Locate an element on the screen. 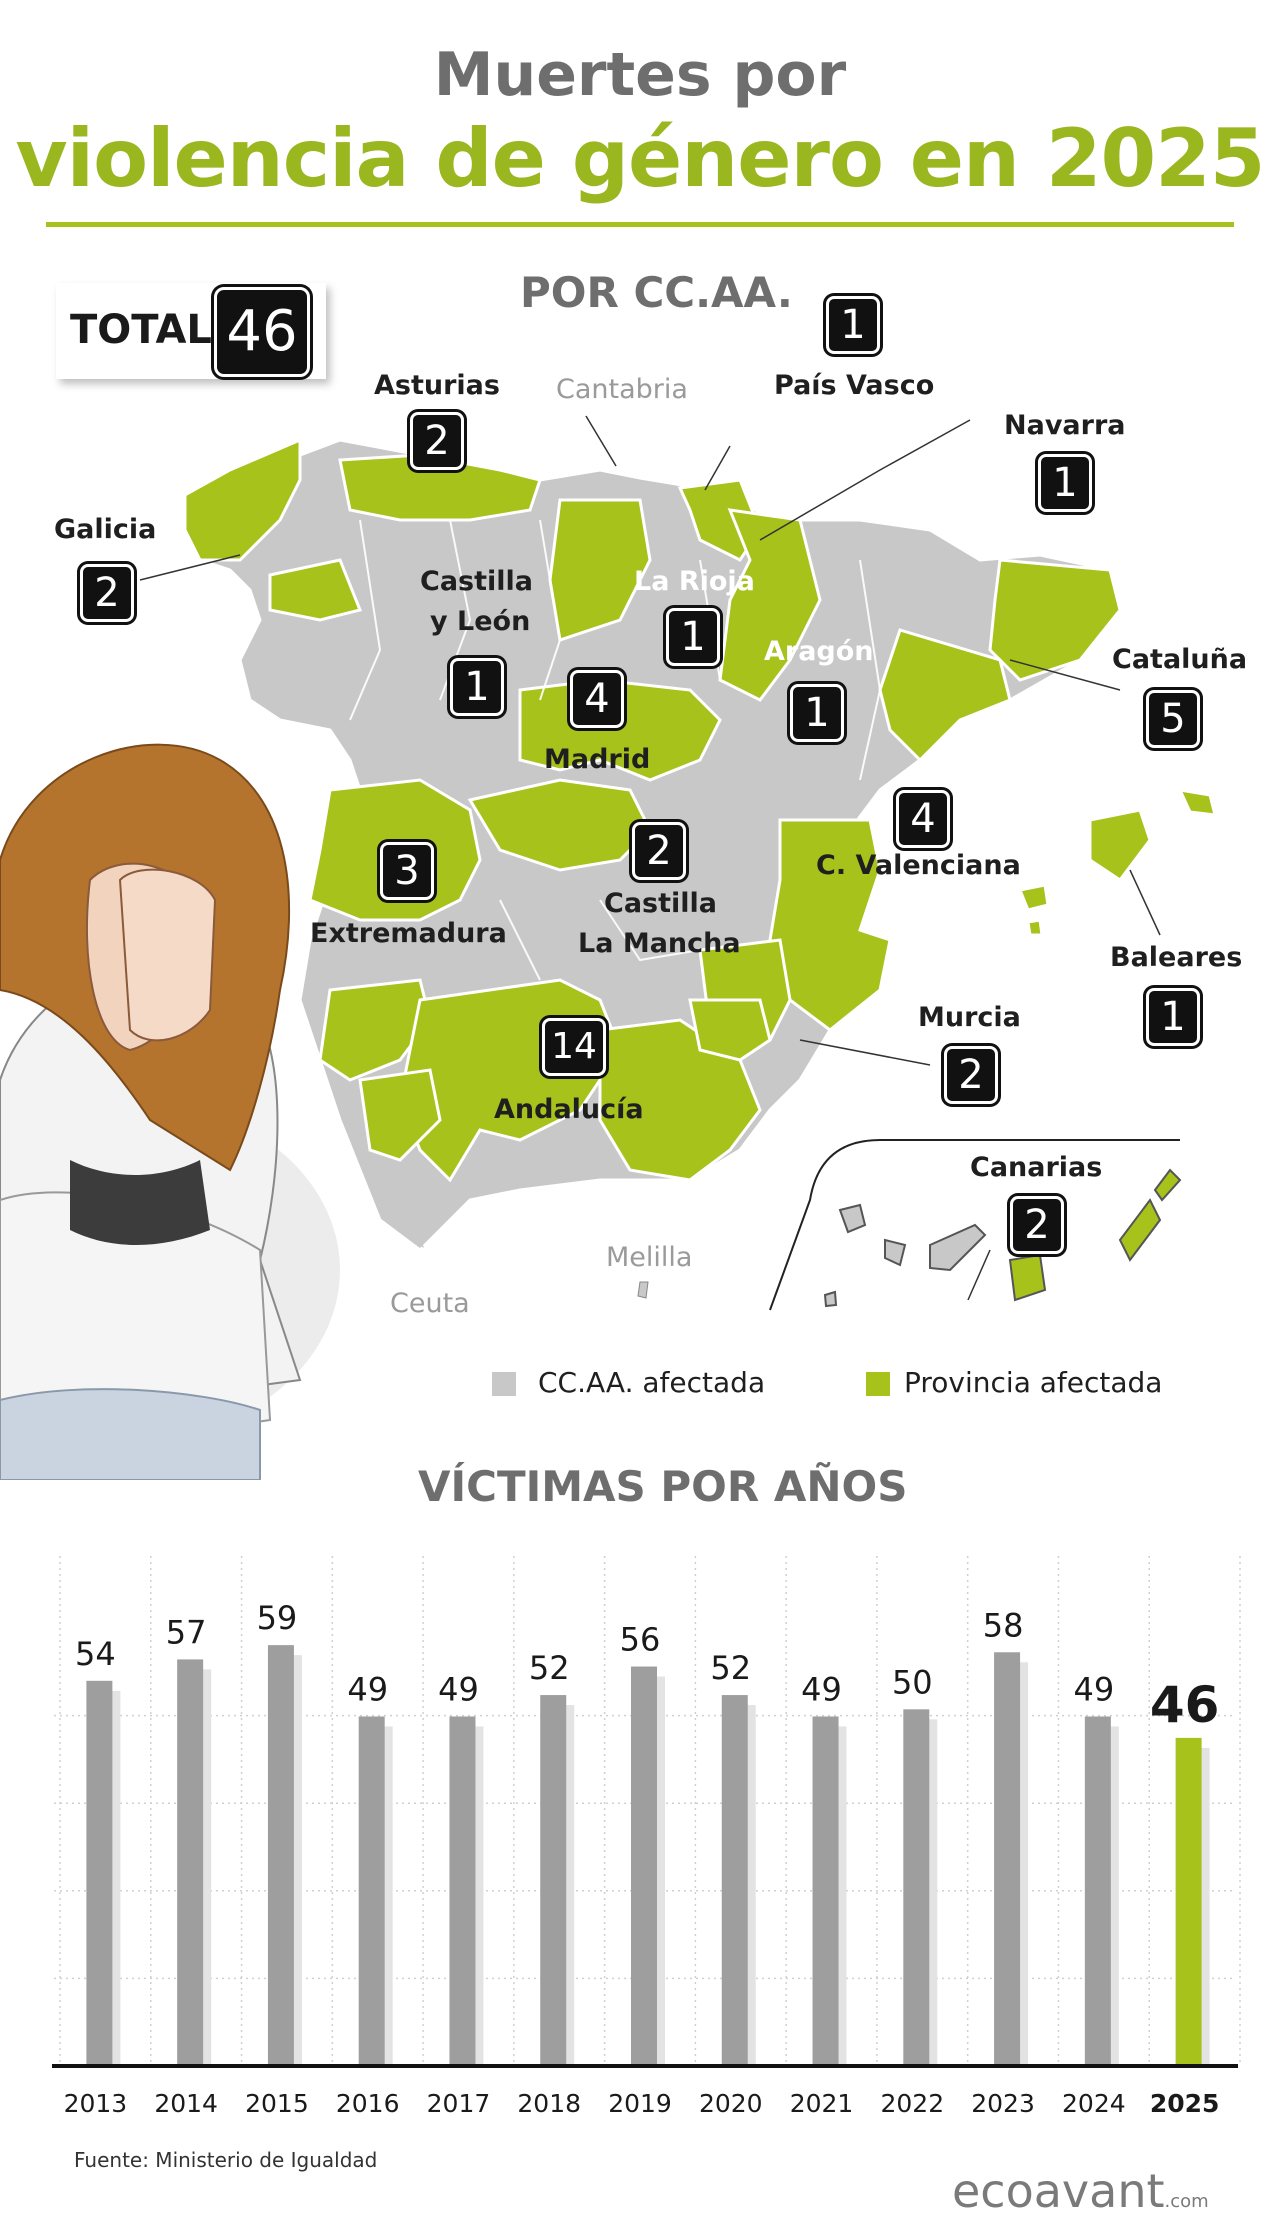  x-tick-label: 2021 is located at coordinates (822, 2103).